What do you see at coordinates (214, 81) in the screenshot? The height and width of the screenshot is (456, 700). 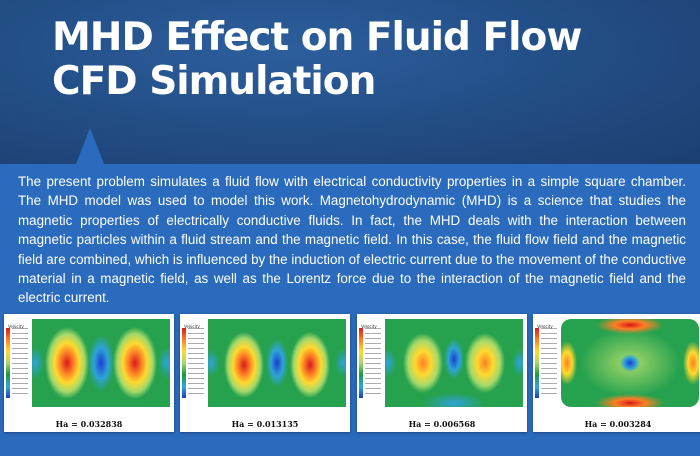 I see `title-line-2: CFD Simulation` at bounding box center [214, 81].